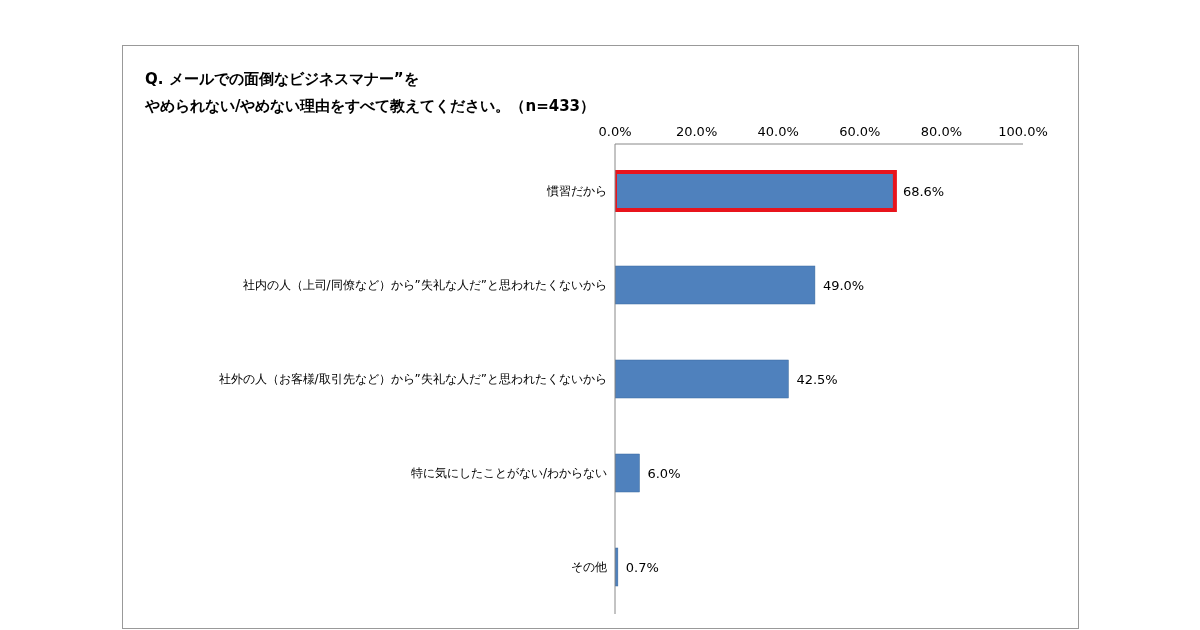  What do you see at coordinates (778, 131) in the screenshot?
I see `x-tick-label: 40.0%` at bounding box center [778, 131].